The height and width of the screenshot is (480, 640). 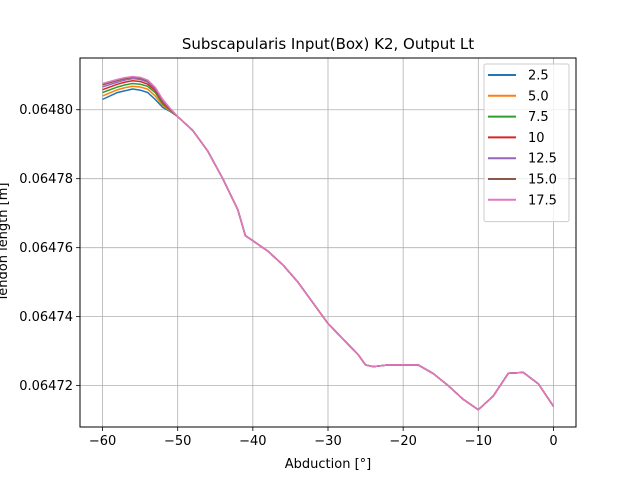 What do you see at coordinates (542, 180) in the screenshot?
I see `legend-label: 15.0` at bounding box center [542, 180].